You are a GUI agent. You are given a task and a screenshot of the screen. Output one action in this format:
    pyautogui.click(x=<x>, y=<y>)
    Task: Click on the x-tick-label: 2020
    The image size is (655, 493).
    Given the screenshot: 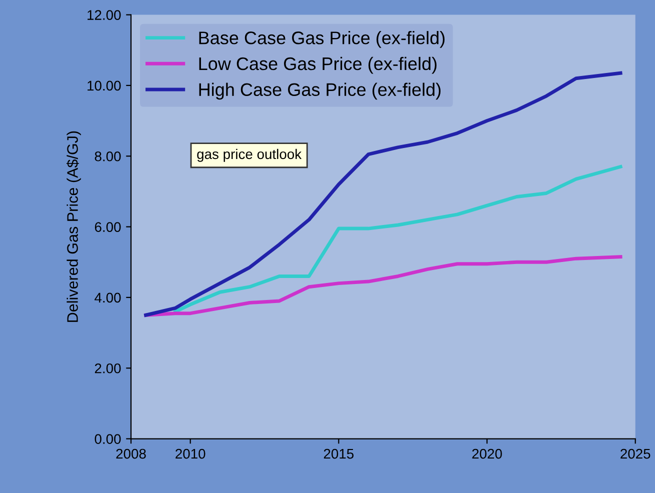 What is the action you would take?
    pyautogui.click(x=487, y=453)
    